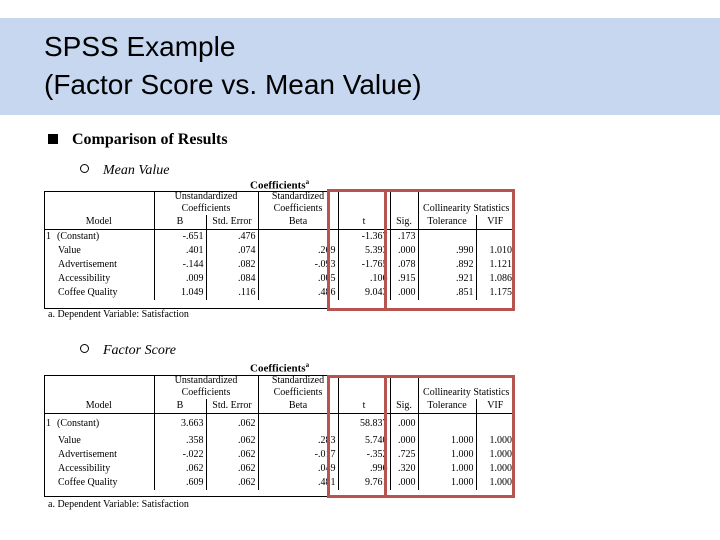  What do you see at coordinates (53, 139) in the screenshot?
I see `square-bullet-icon` at bounding box center [53, 139].